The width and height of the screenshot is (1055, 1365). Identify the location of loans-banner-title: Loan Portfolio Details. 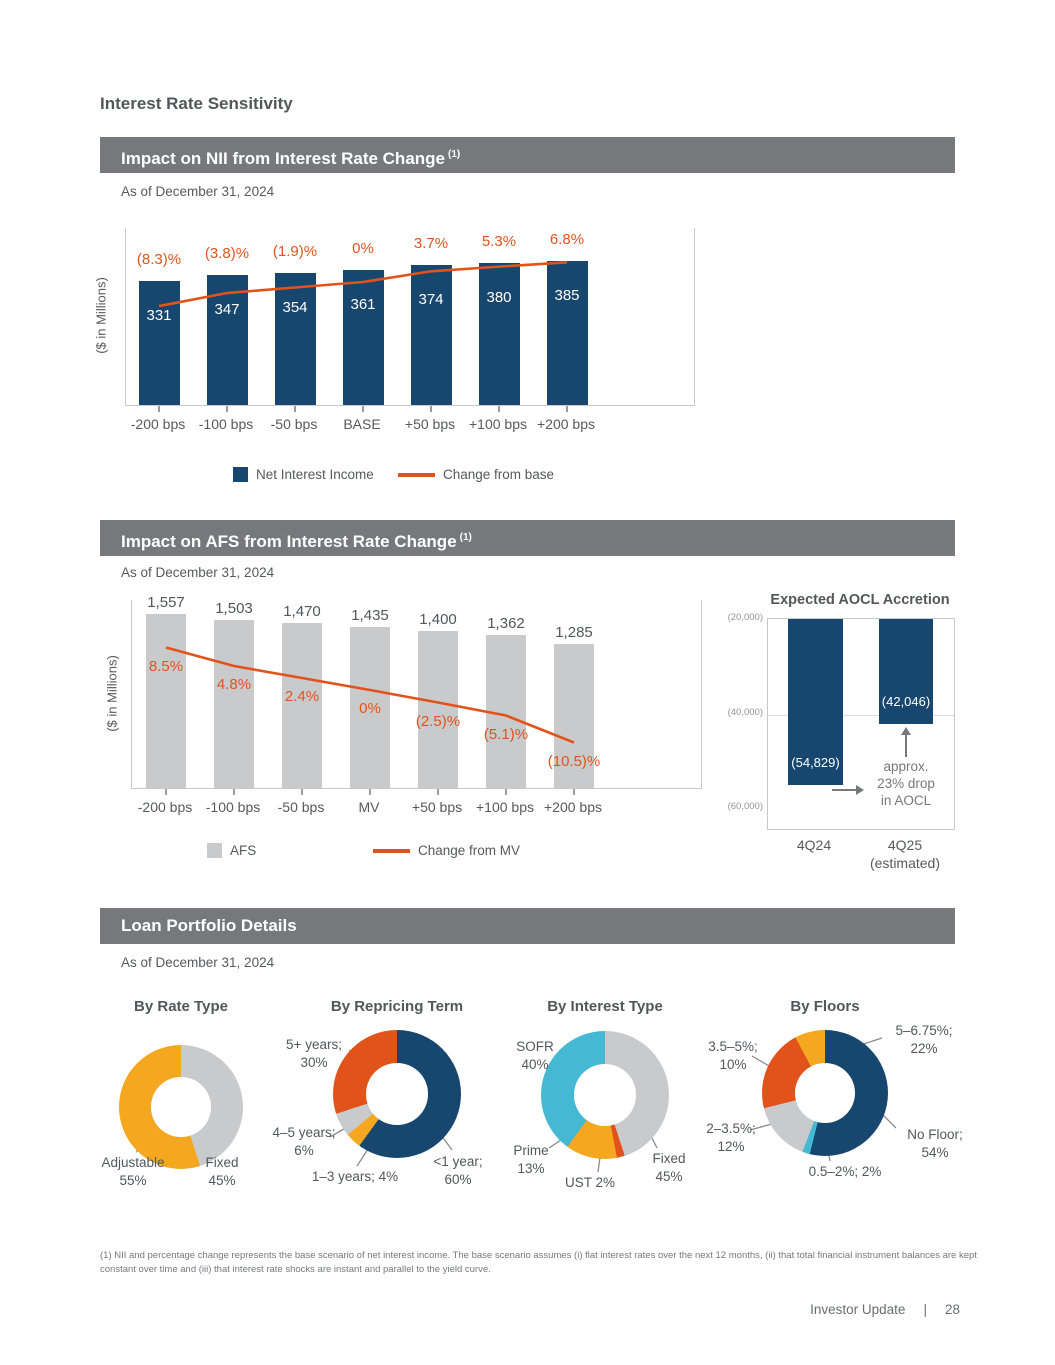
(209, 925).